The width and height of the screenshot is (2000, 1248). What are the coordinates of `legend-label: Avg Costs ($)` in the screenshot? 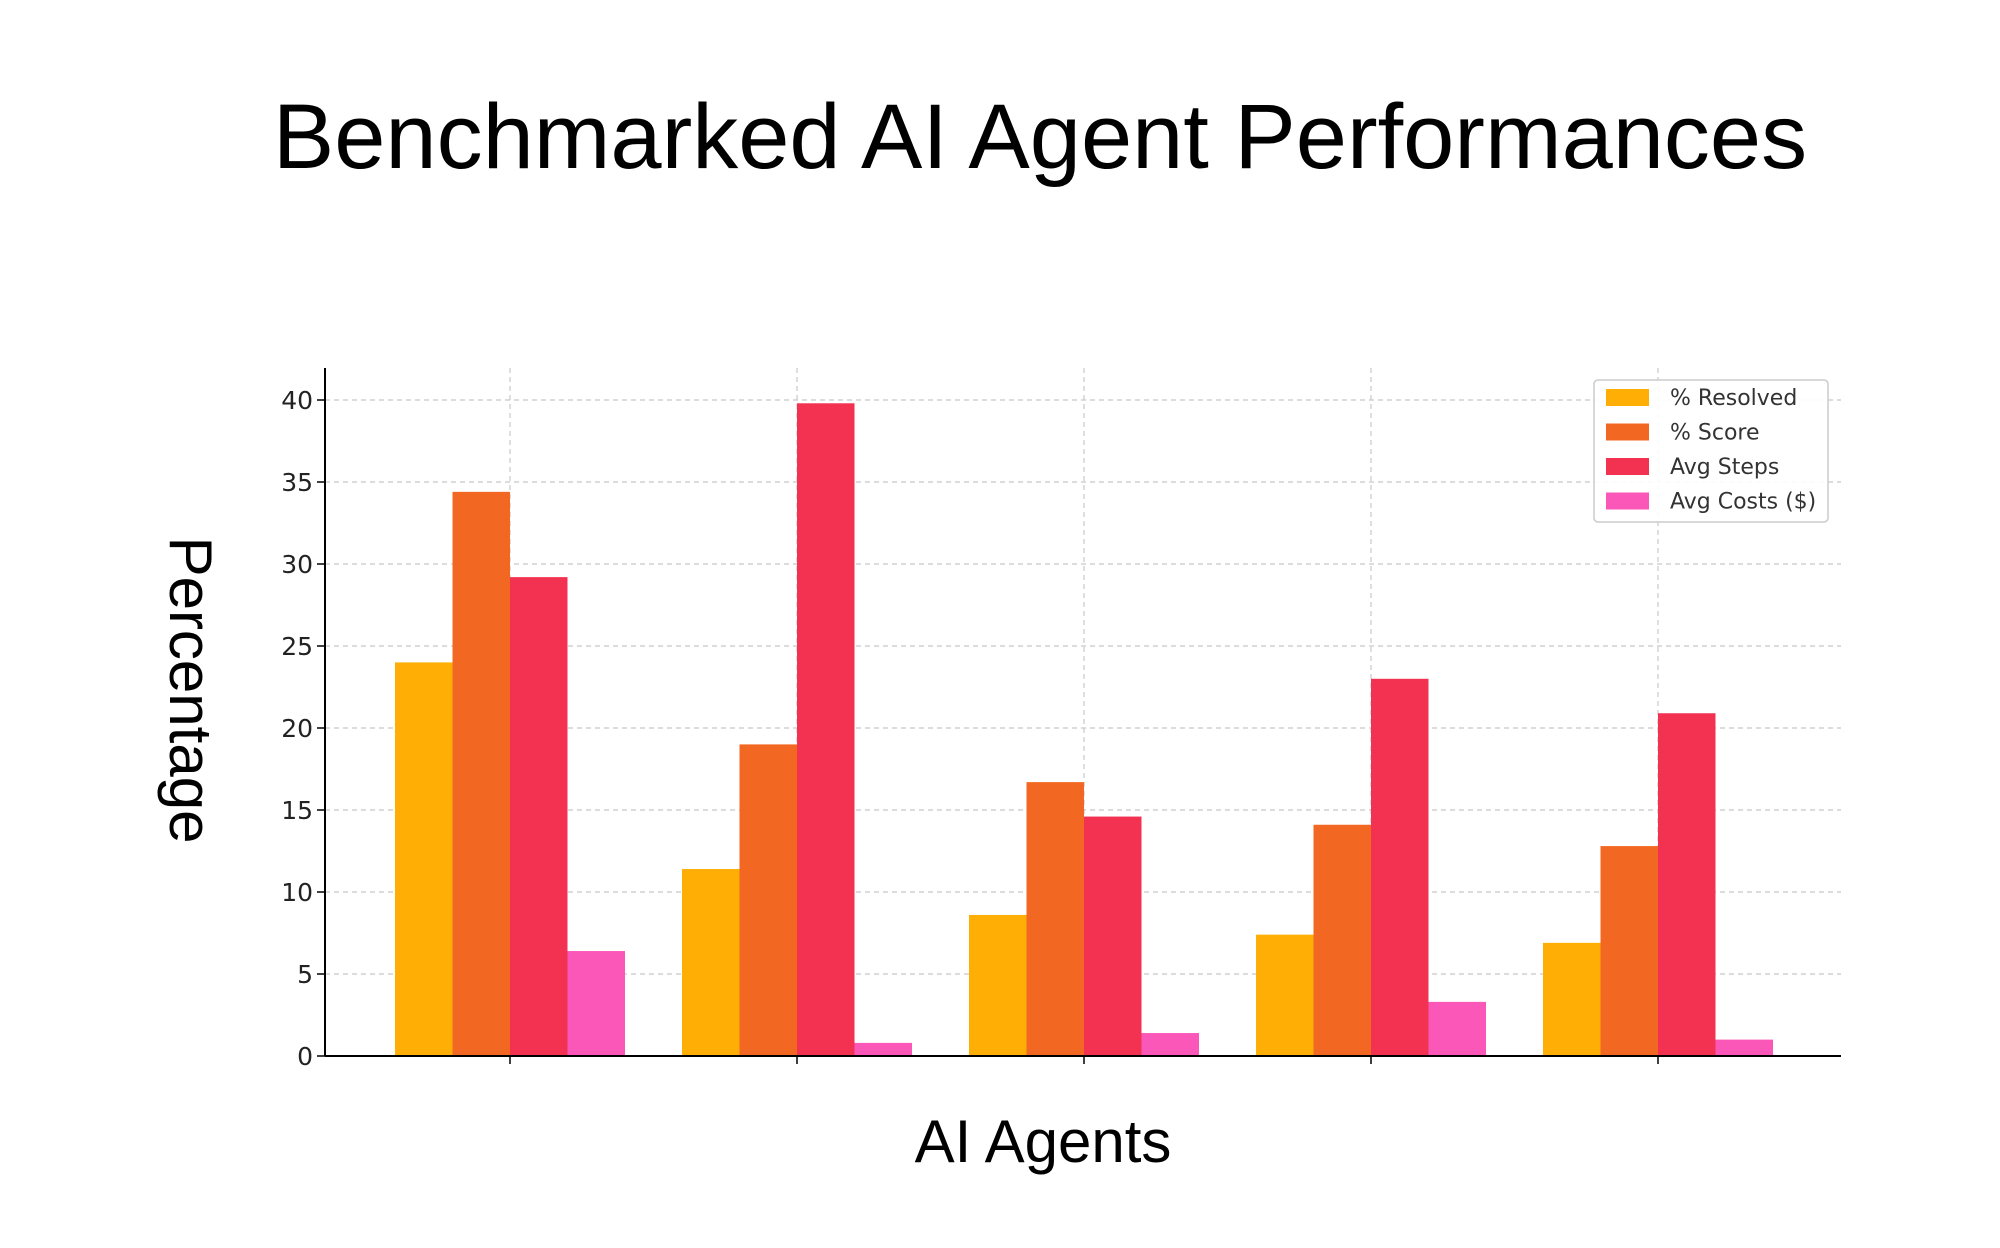 It's located at (1743, 502).